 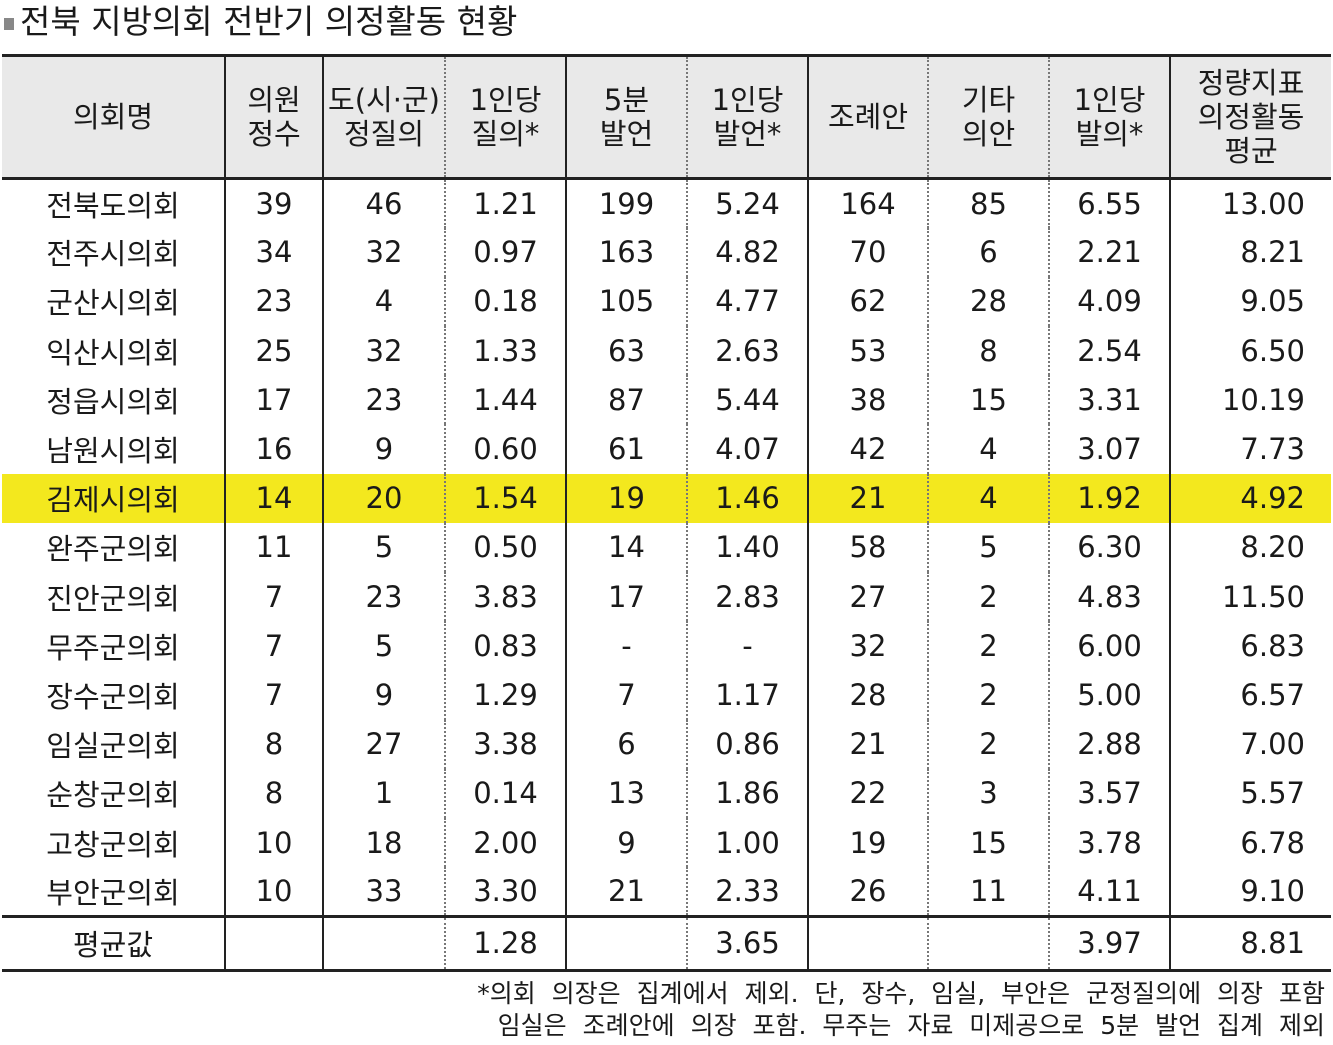 I want to click on value-cell: 1.00, so click(x=747, y=842).